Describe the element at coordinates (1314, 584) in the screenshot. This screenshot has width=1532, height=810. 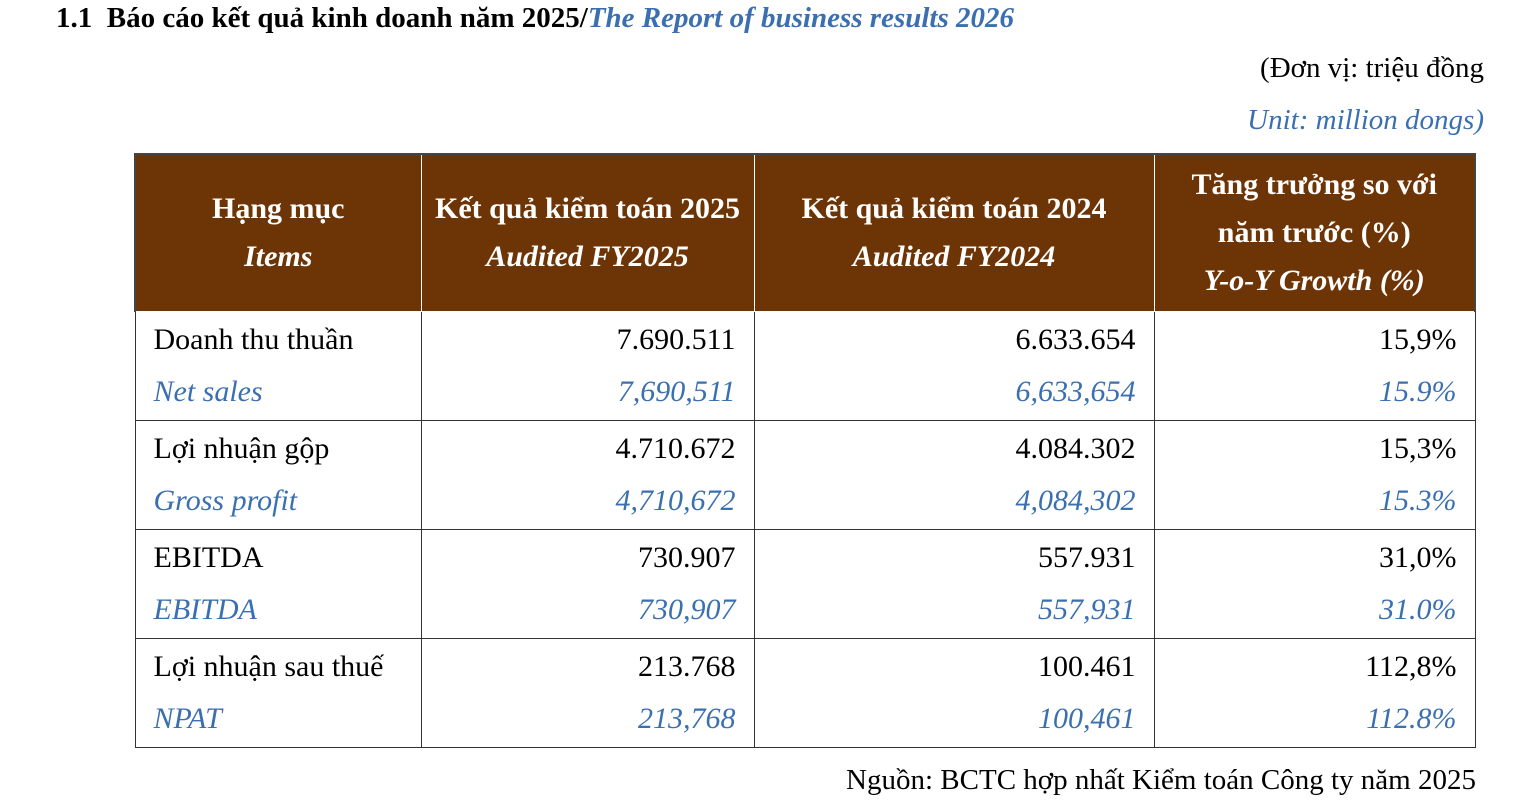
I see `growth-cell: 31,0% 31.0%` at that location.